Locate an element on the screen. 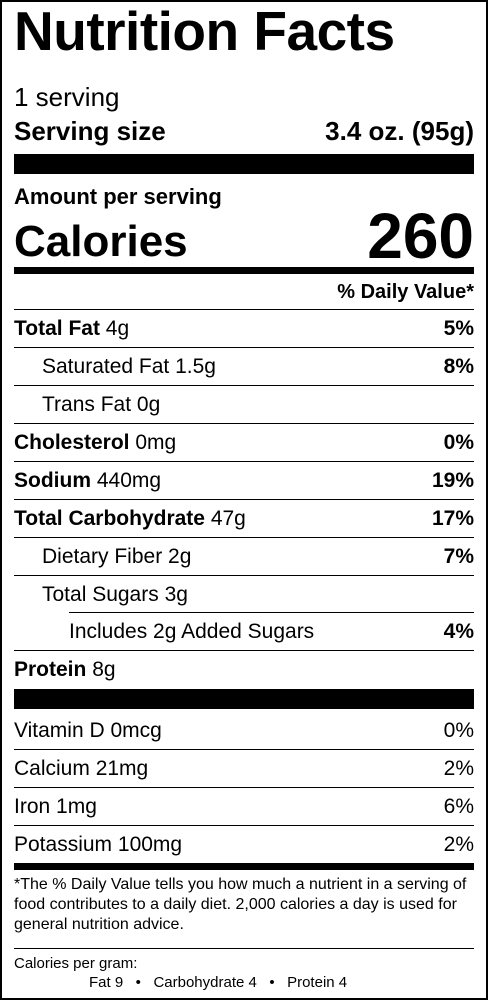 This screenshot has width=488, height=1000. daily-value-header: % Daily Value* is located at coordinates (405, 292).